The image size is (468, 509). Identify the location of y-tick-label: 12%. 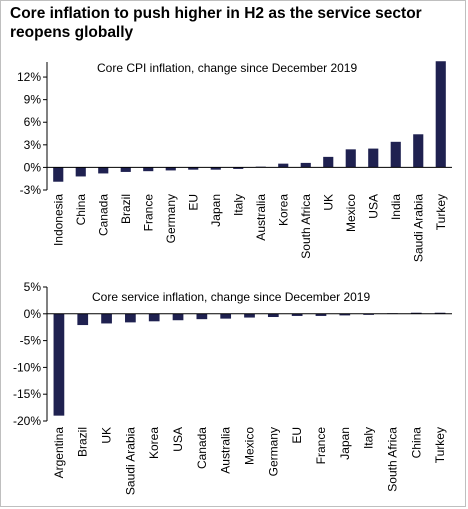
(29, 77).